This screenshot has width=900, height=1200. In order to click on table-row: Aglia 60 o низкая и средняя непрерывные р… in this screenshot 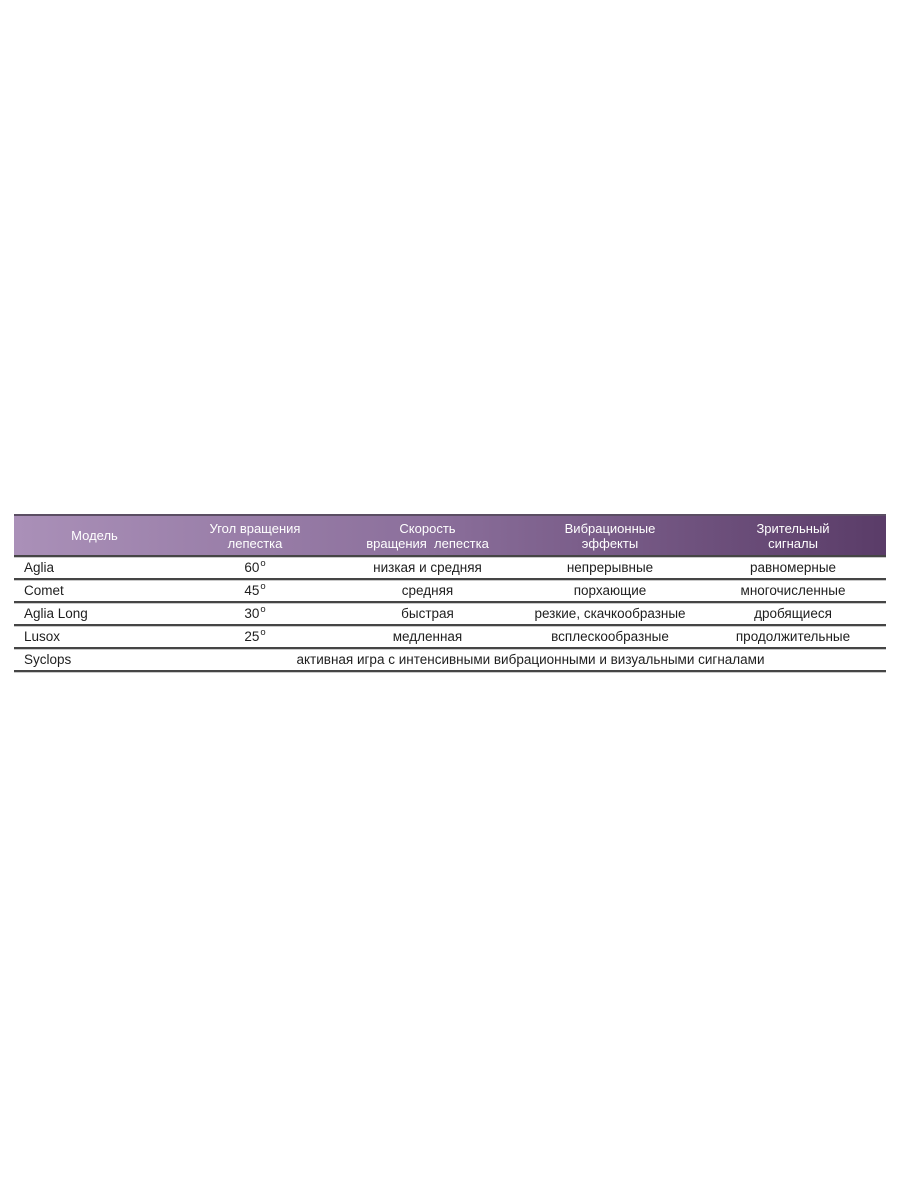, I will do `click(450, 566)`.